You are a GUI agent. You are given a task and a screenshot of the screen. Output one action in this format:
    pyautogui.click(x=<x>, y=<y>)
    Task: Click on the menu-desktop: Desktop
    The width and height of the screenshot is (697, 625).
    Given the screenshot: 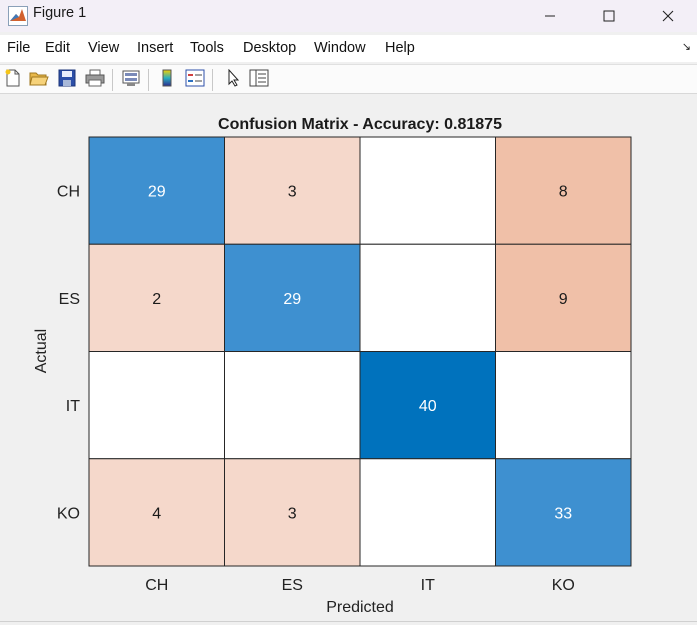 What is the action you would take?
    pyautogui.click(x=270, y=48)
    